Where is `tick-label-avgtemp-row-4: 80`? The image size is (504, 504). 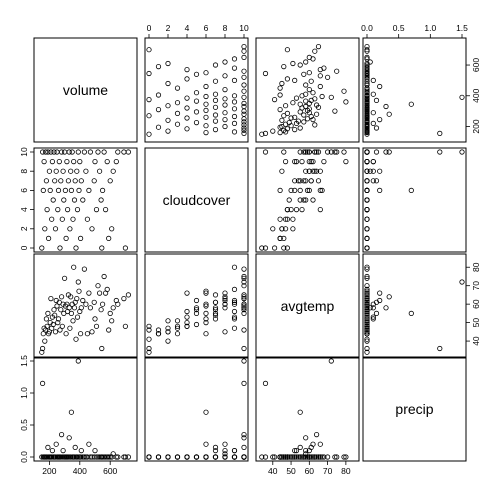 tick-label-avgtemp-row-4: 80 is located at coordinates (476, 267).